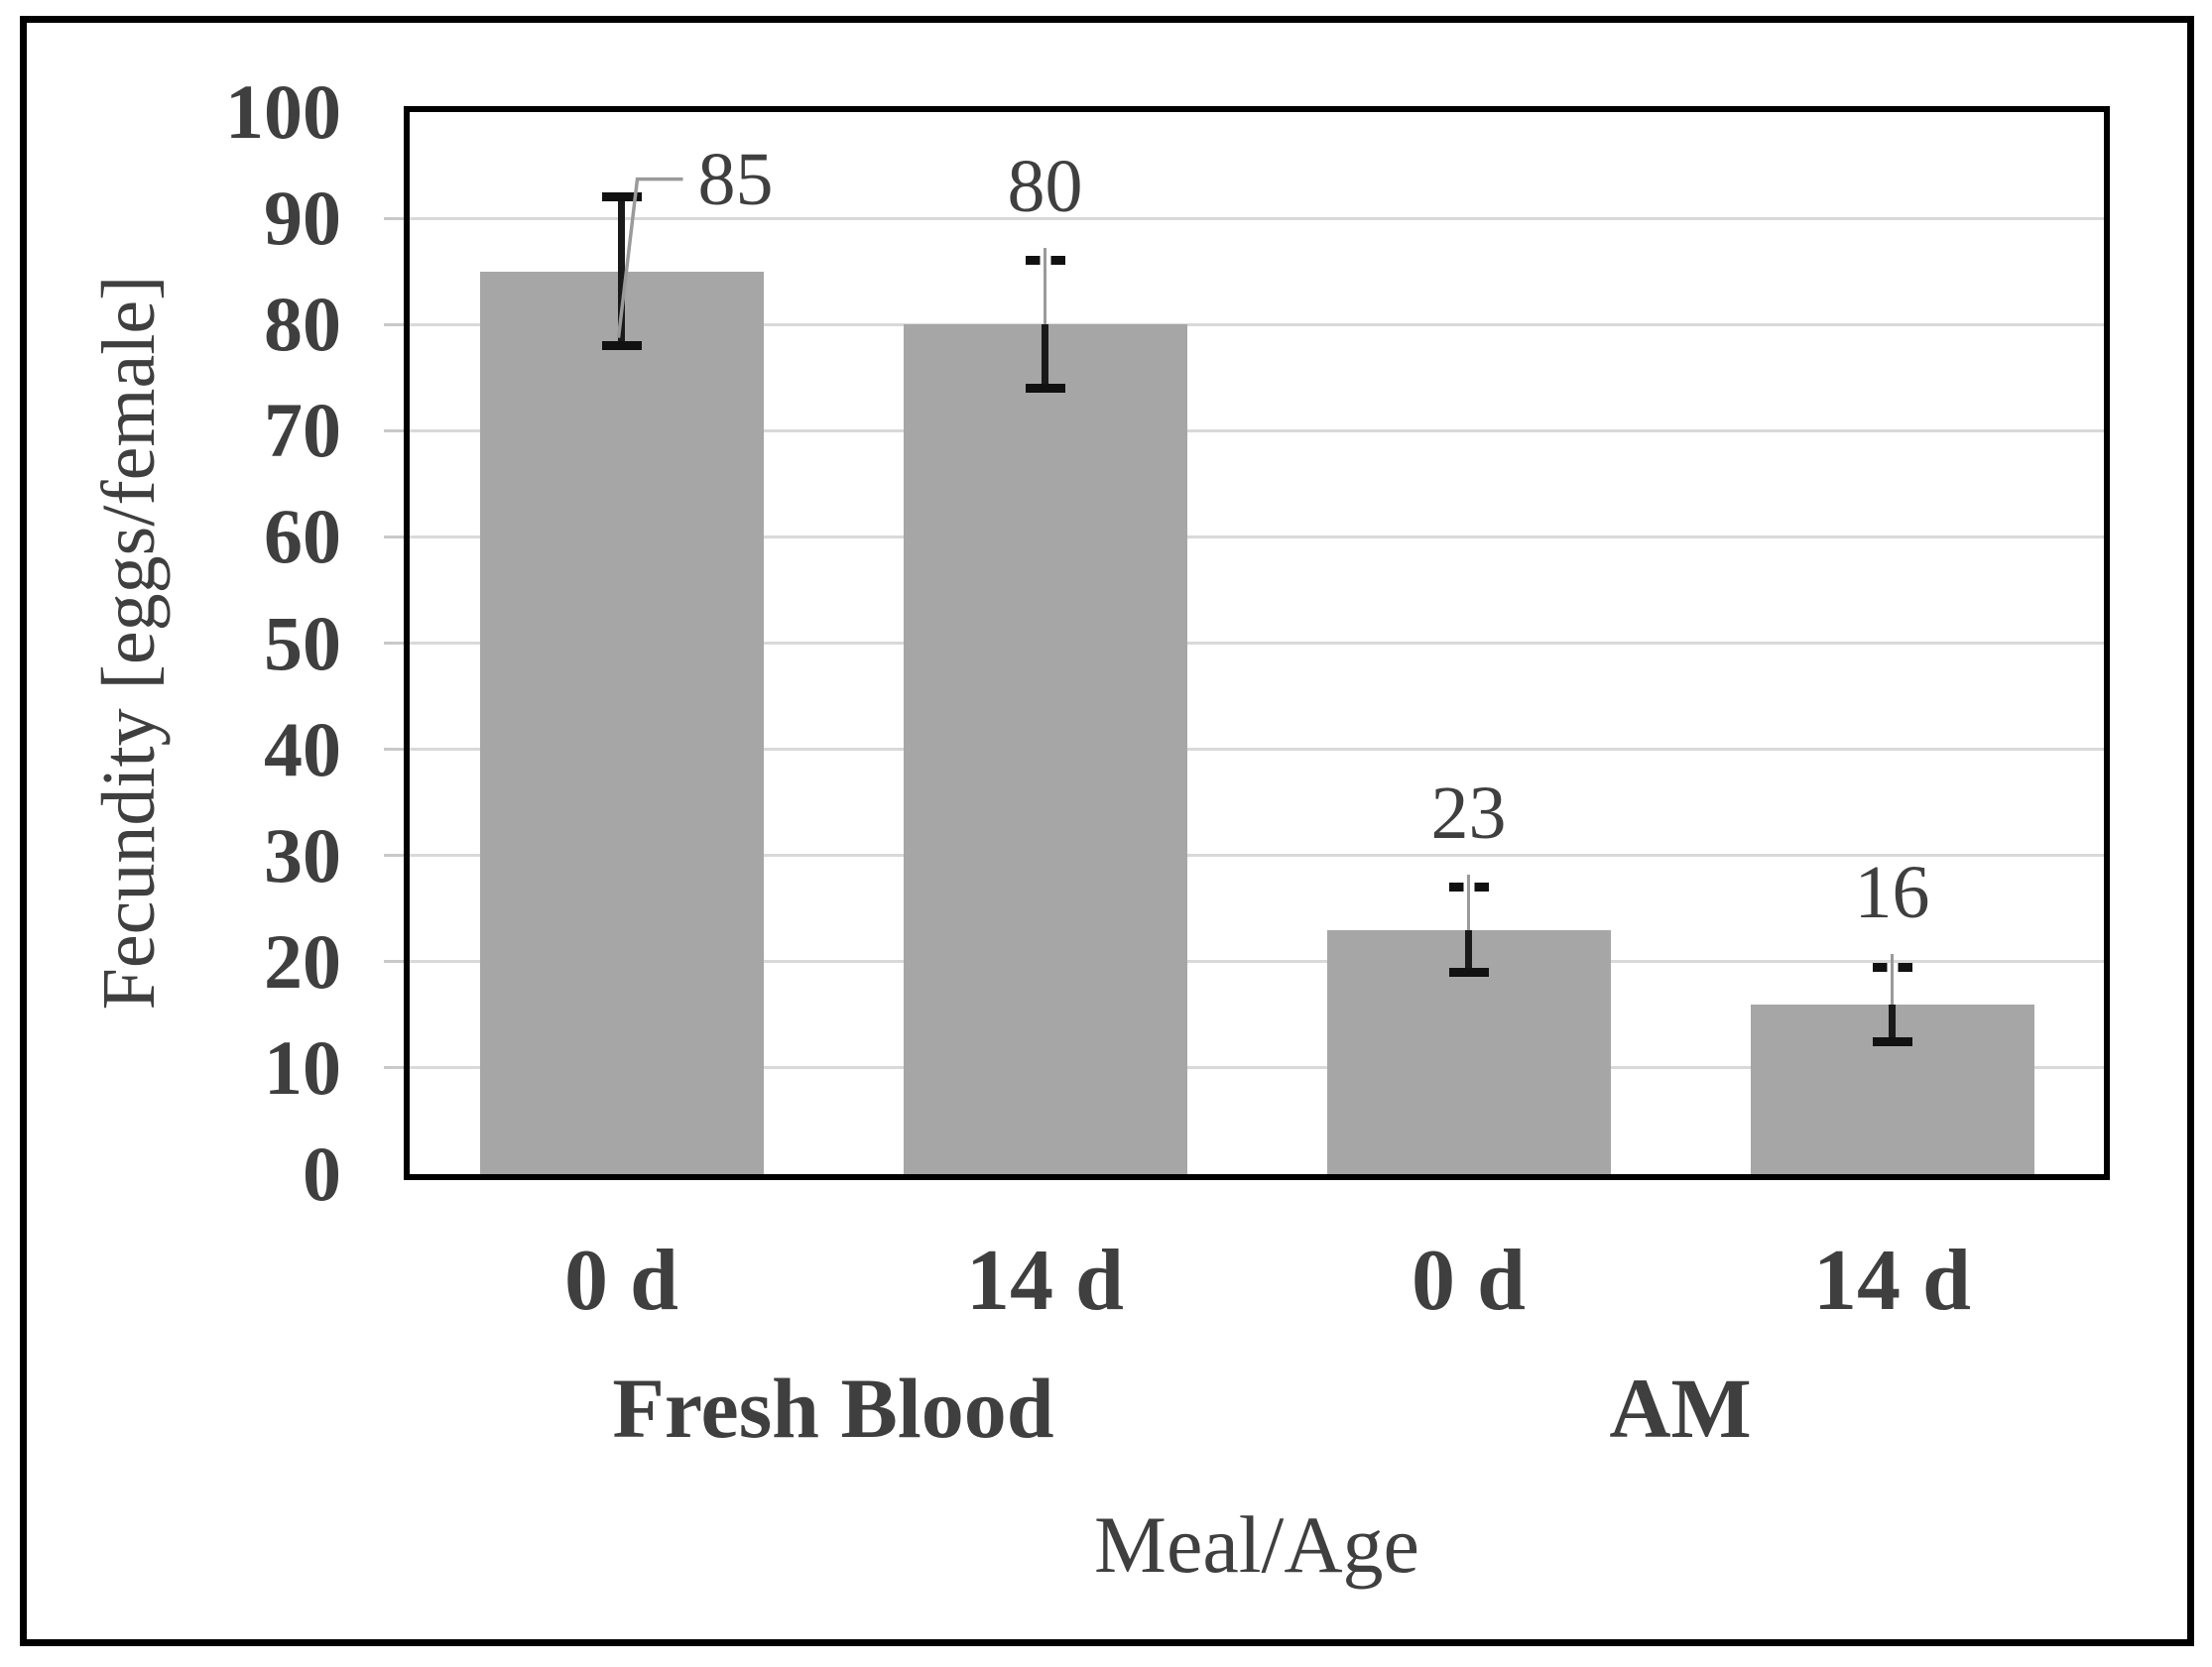 This screenshot has width=2212, height=1667. I want to click on y-tick-label-90: 90, so click(302, 218).